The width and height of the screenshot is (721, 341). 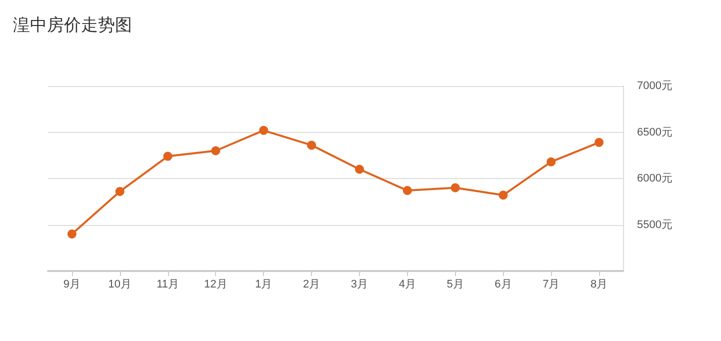 I want to click on x-tick-label: 1月, so click(x=263, y=284).